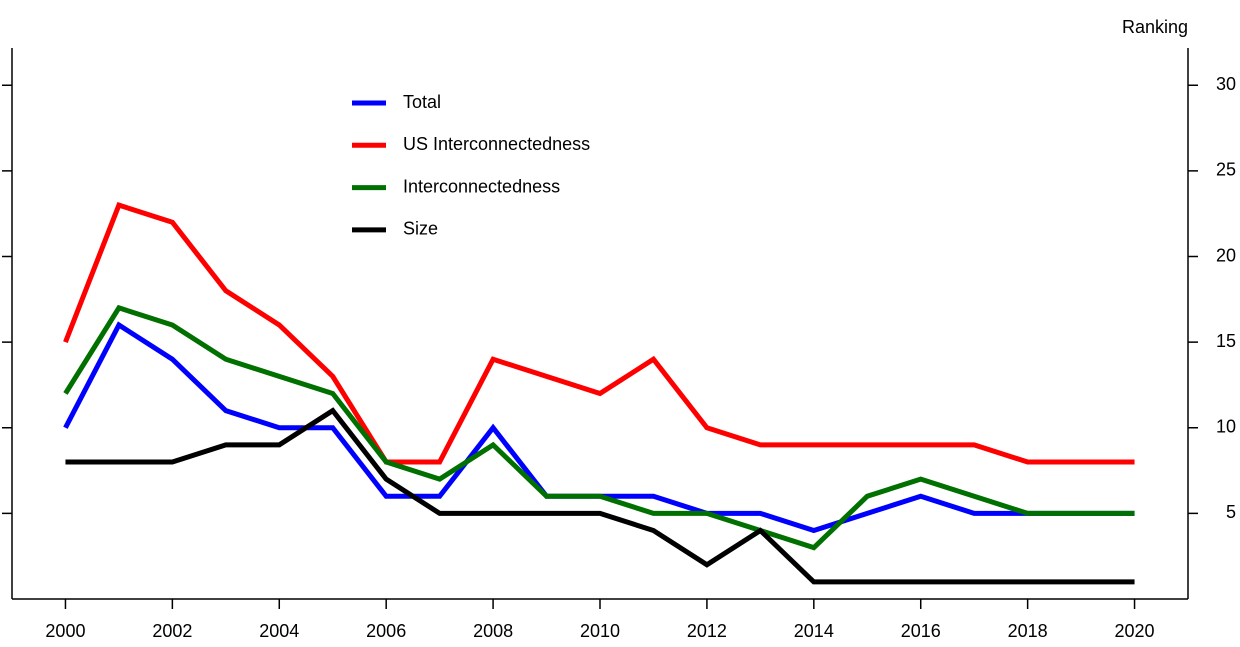  What do you see at coordinates (420, 229) in the screenshot?
I see `legend-label: Size` at bounding box center [420, 229].